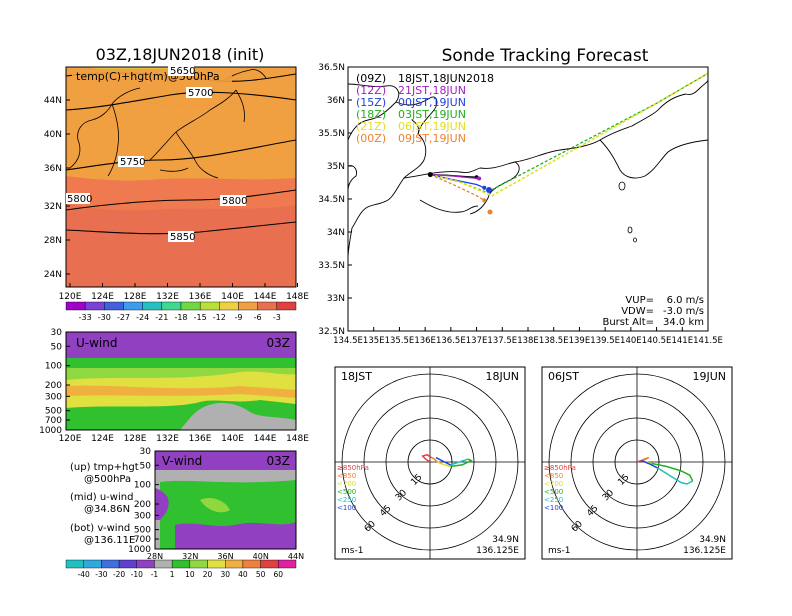 This screenshot has height=616, width=792. Describe the element at coordinates (279, 574) in the screenshot. I see `wind-colorbar-label: 60` at that location.